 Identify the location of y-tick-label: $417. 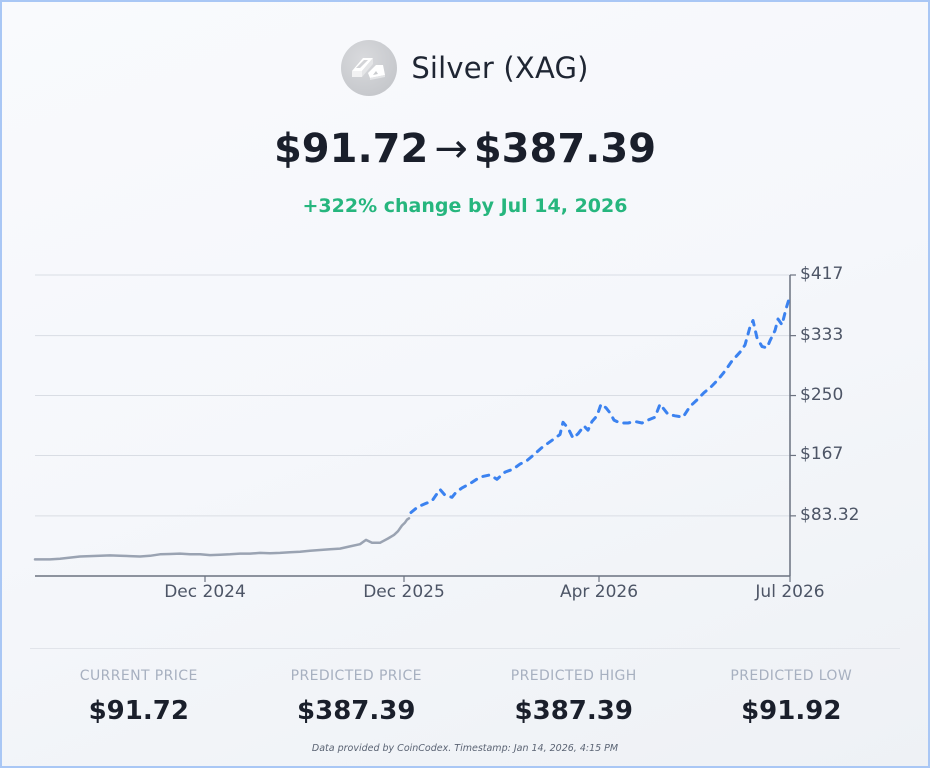
(822, 274).